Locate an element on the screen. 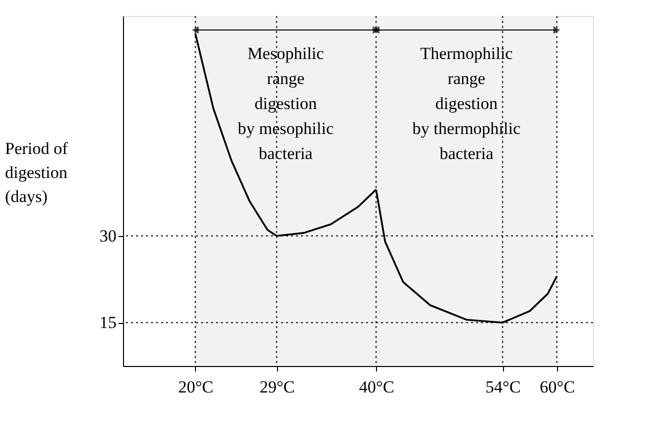 Image resolution: width=649 pixels, height=426 pixels. band-label: Mesophilic range digestion by mesophilic bacteria is located at coordinates (286, 103).